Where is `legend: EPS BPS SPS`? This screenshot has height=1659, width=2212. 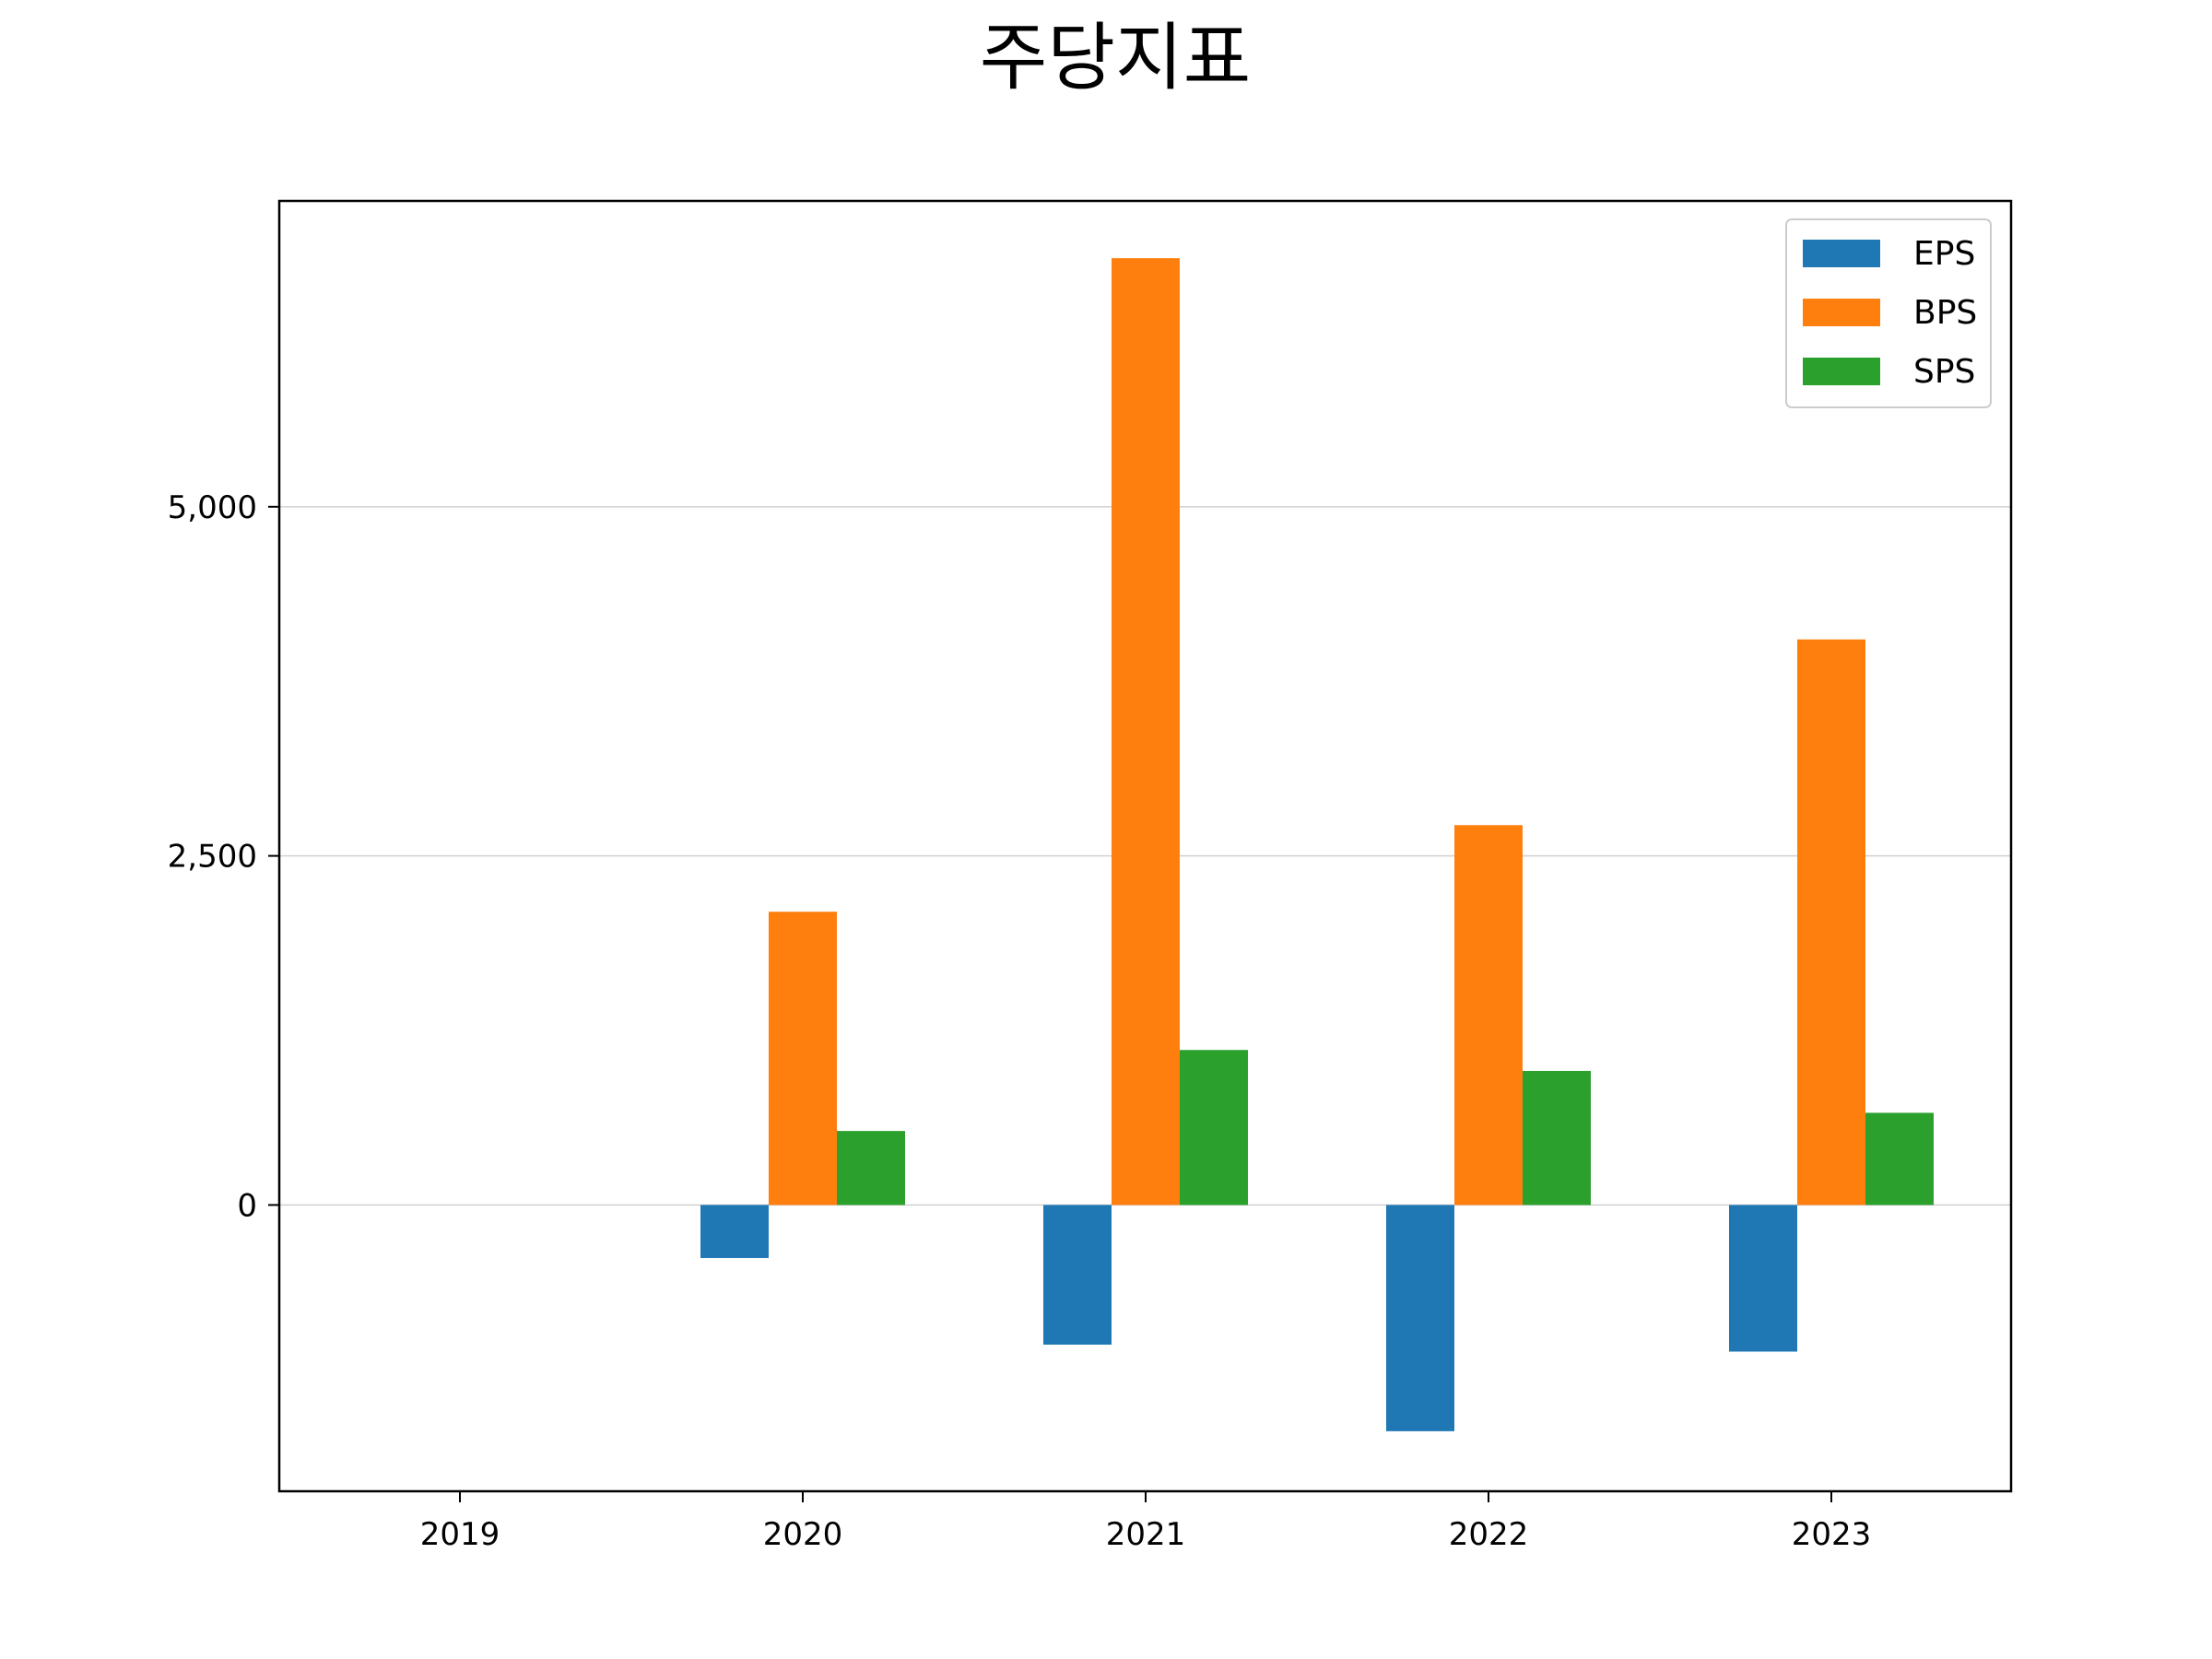 legend: EPS BPS SPS is located at coordinates (1888, 313).